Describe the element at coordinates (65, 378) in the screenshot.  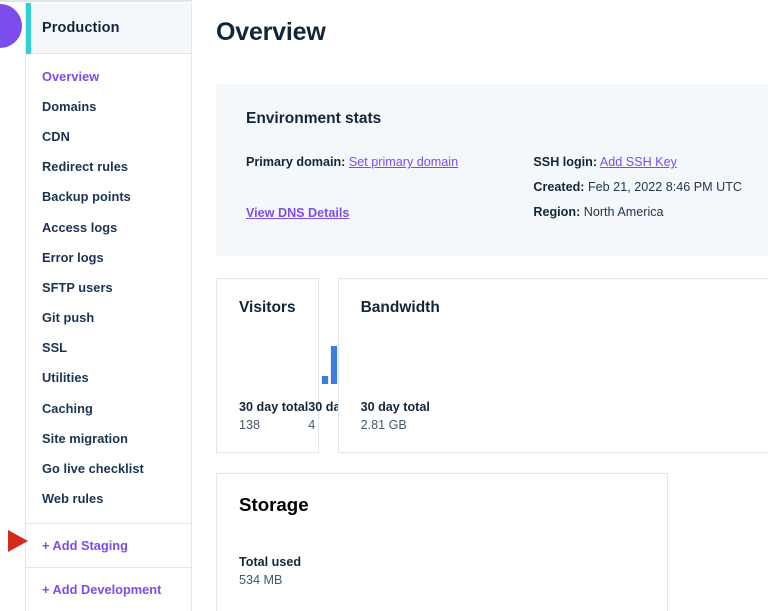
I see `sidebar-item-utilities: Utilities` at that location.